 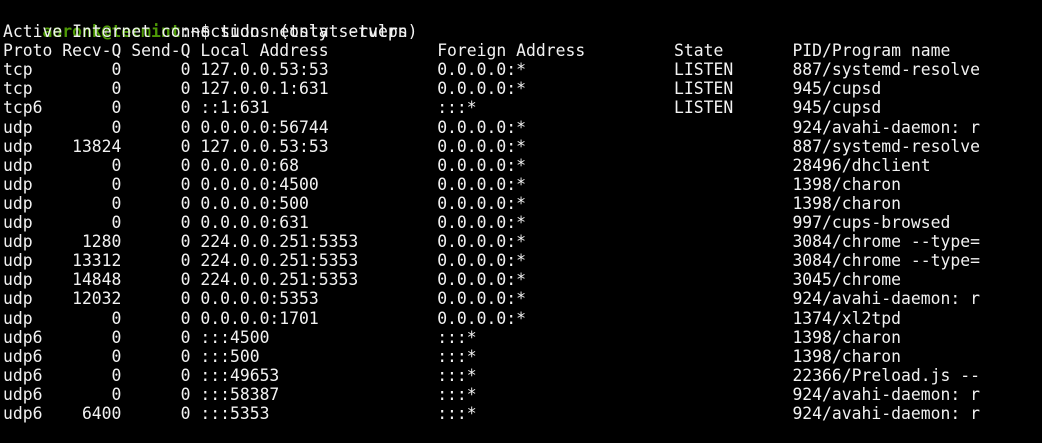 What do you see at coordinates (111, 32) in the screenshot?
I see `prompt-user-host: aaronk@tecmint` at bounding box center [111, 32].